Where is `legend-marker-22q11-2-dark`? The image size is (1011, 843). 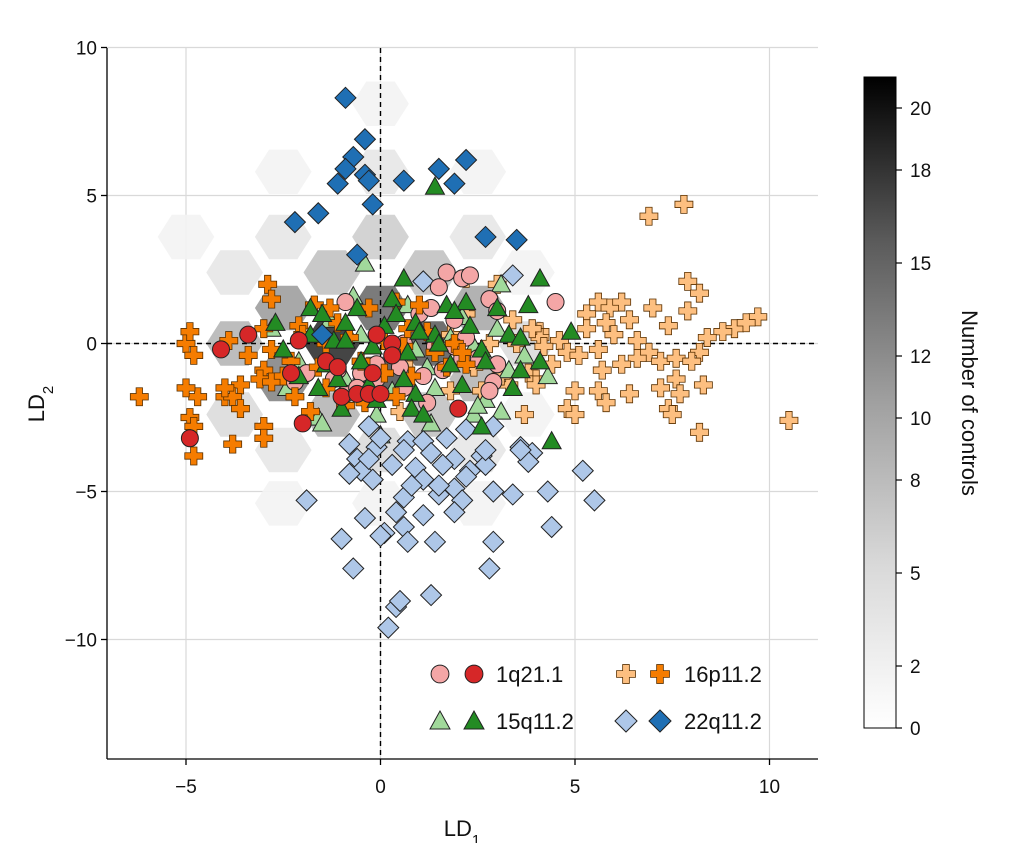 legend-marker-22q11-2-dark is located at coordinates (660, 721).